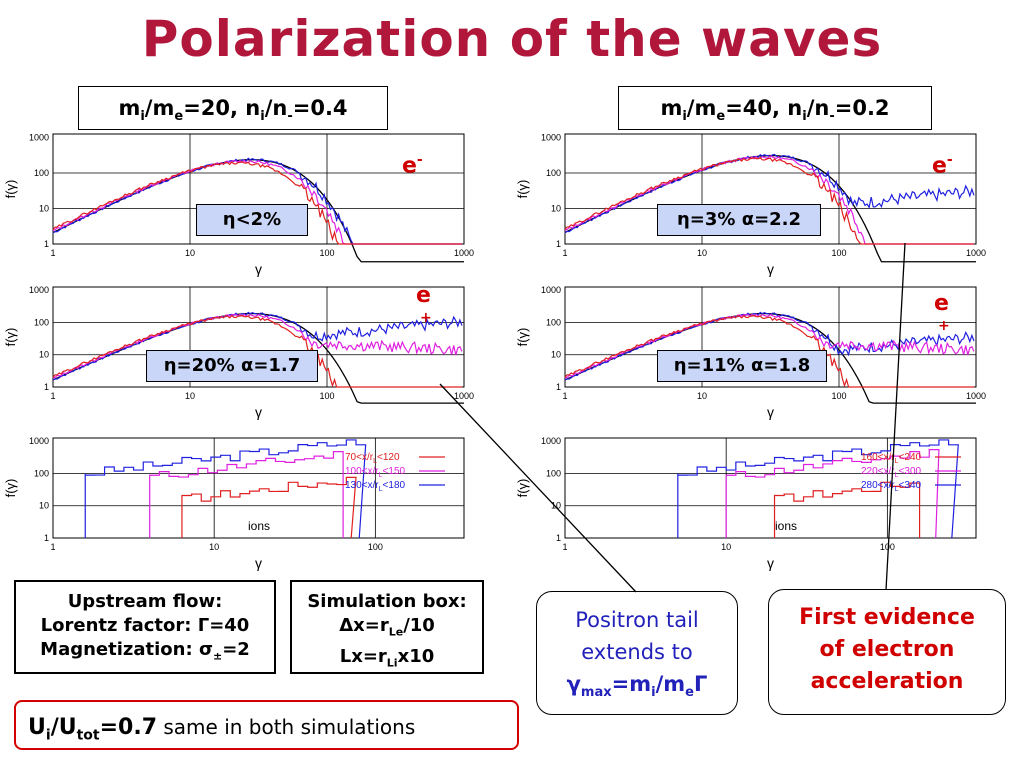 This screenshot has height=768, width=1024. What do you see at coordinates (233, 108) in the screenshot?
I see `header-left: mi/me=20, ni/n-=0.4` at bounding box center [233, 108].